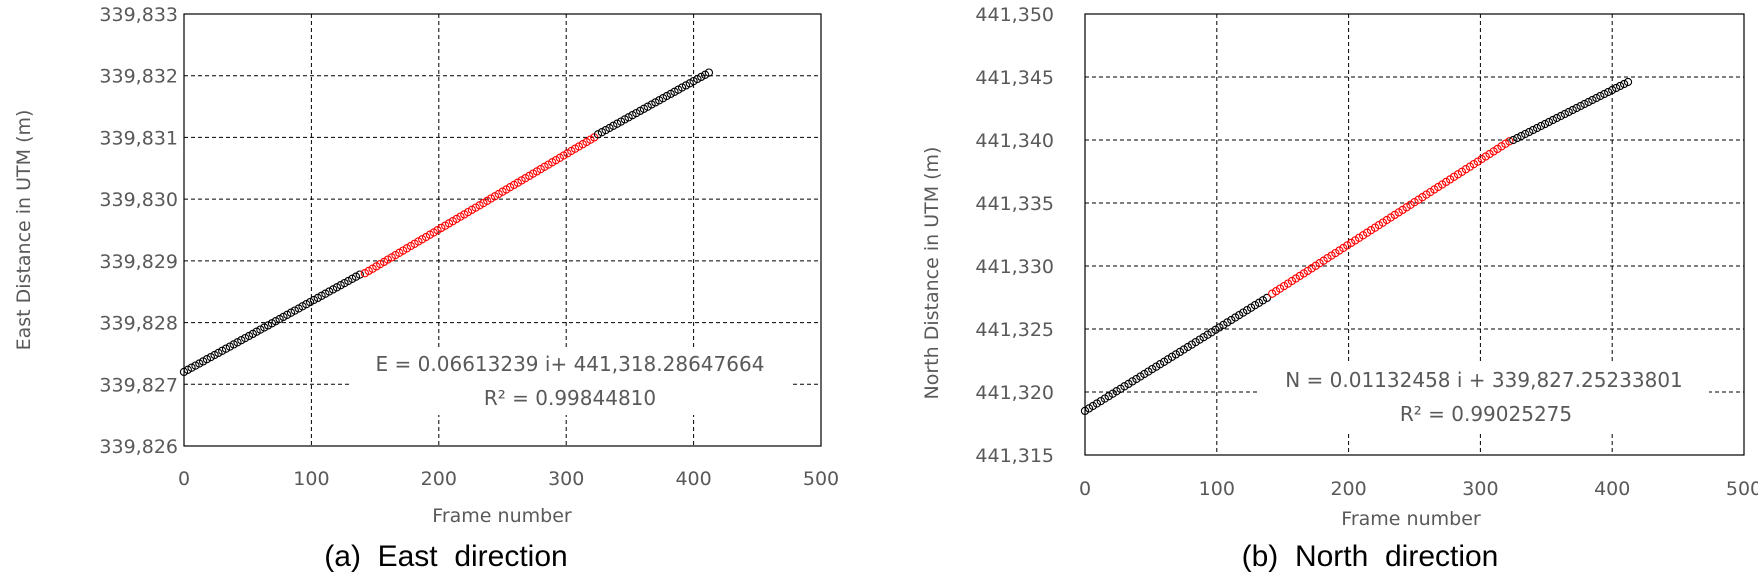 The width and height of the screenshot is (1758, 579). Describe the element at coordinates (138, 324) in the screenshot. I see `y-tick-label: 339,828` at that location.